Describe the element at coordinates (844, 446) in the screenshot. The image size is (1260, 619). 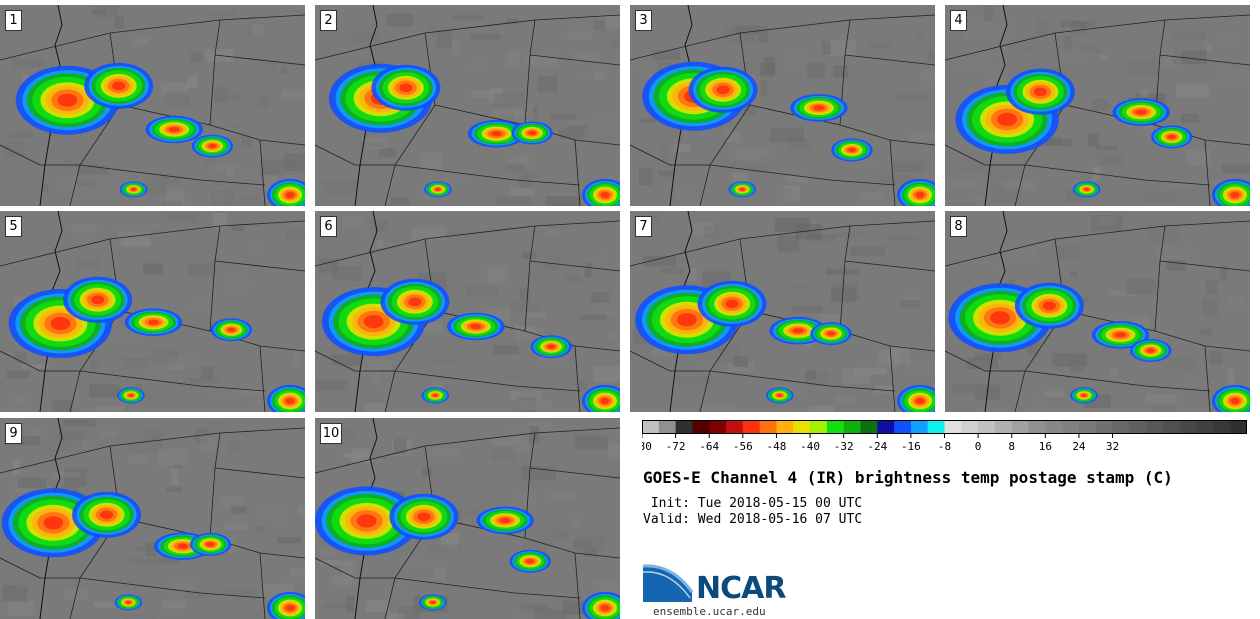
I see `colorbar-tick-label: -32` at that location.